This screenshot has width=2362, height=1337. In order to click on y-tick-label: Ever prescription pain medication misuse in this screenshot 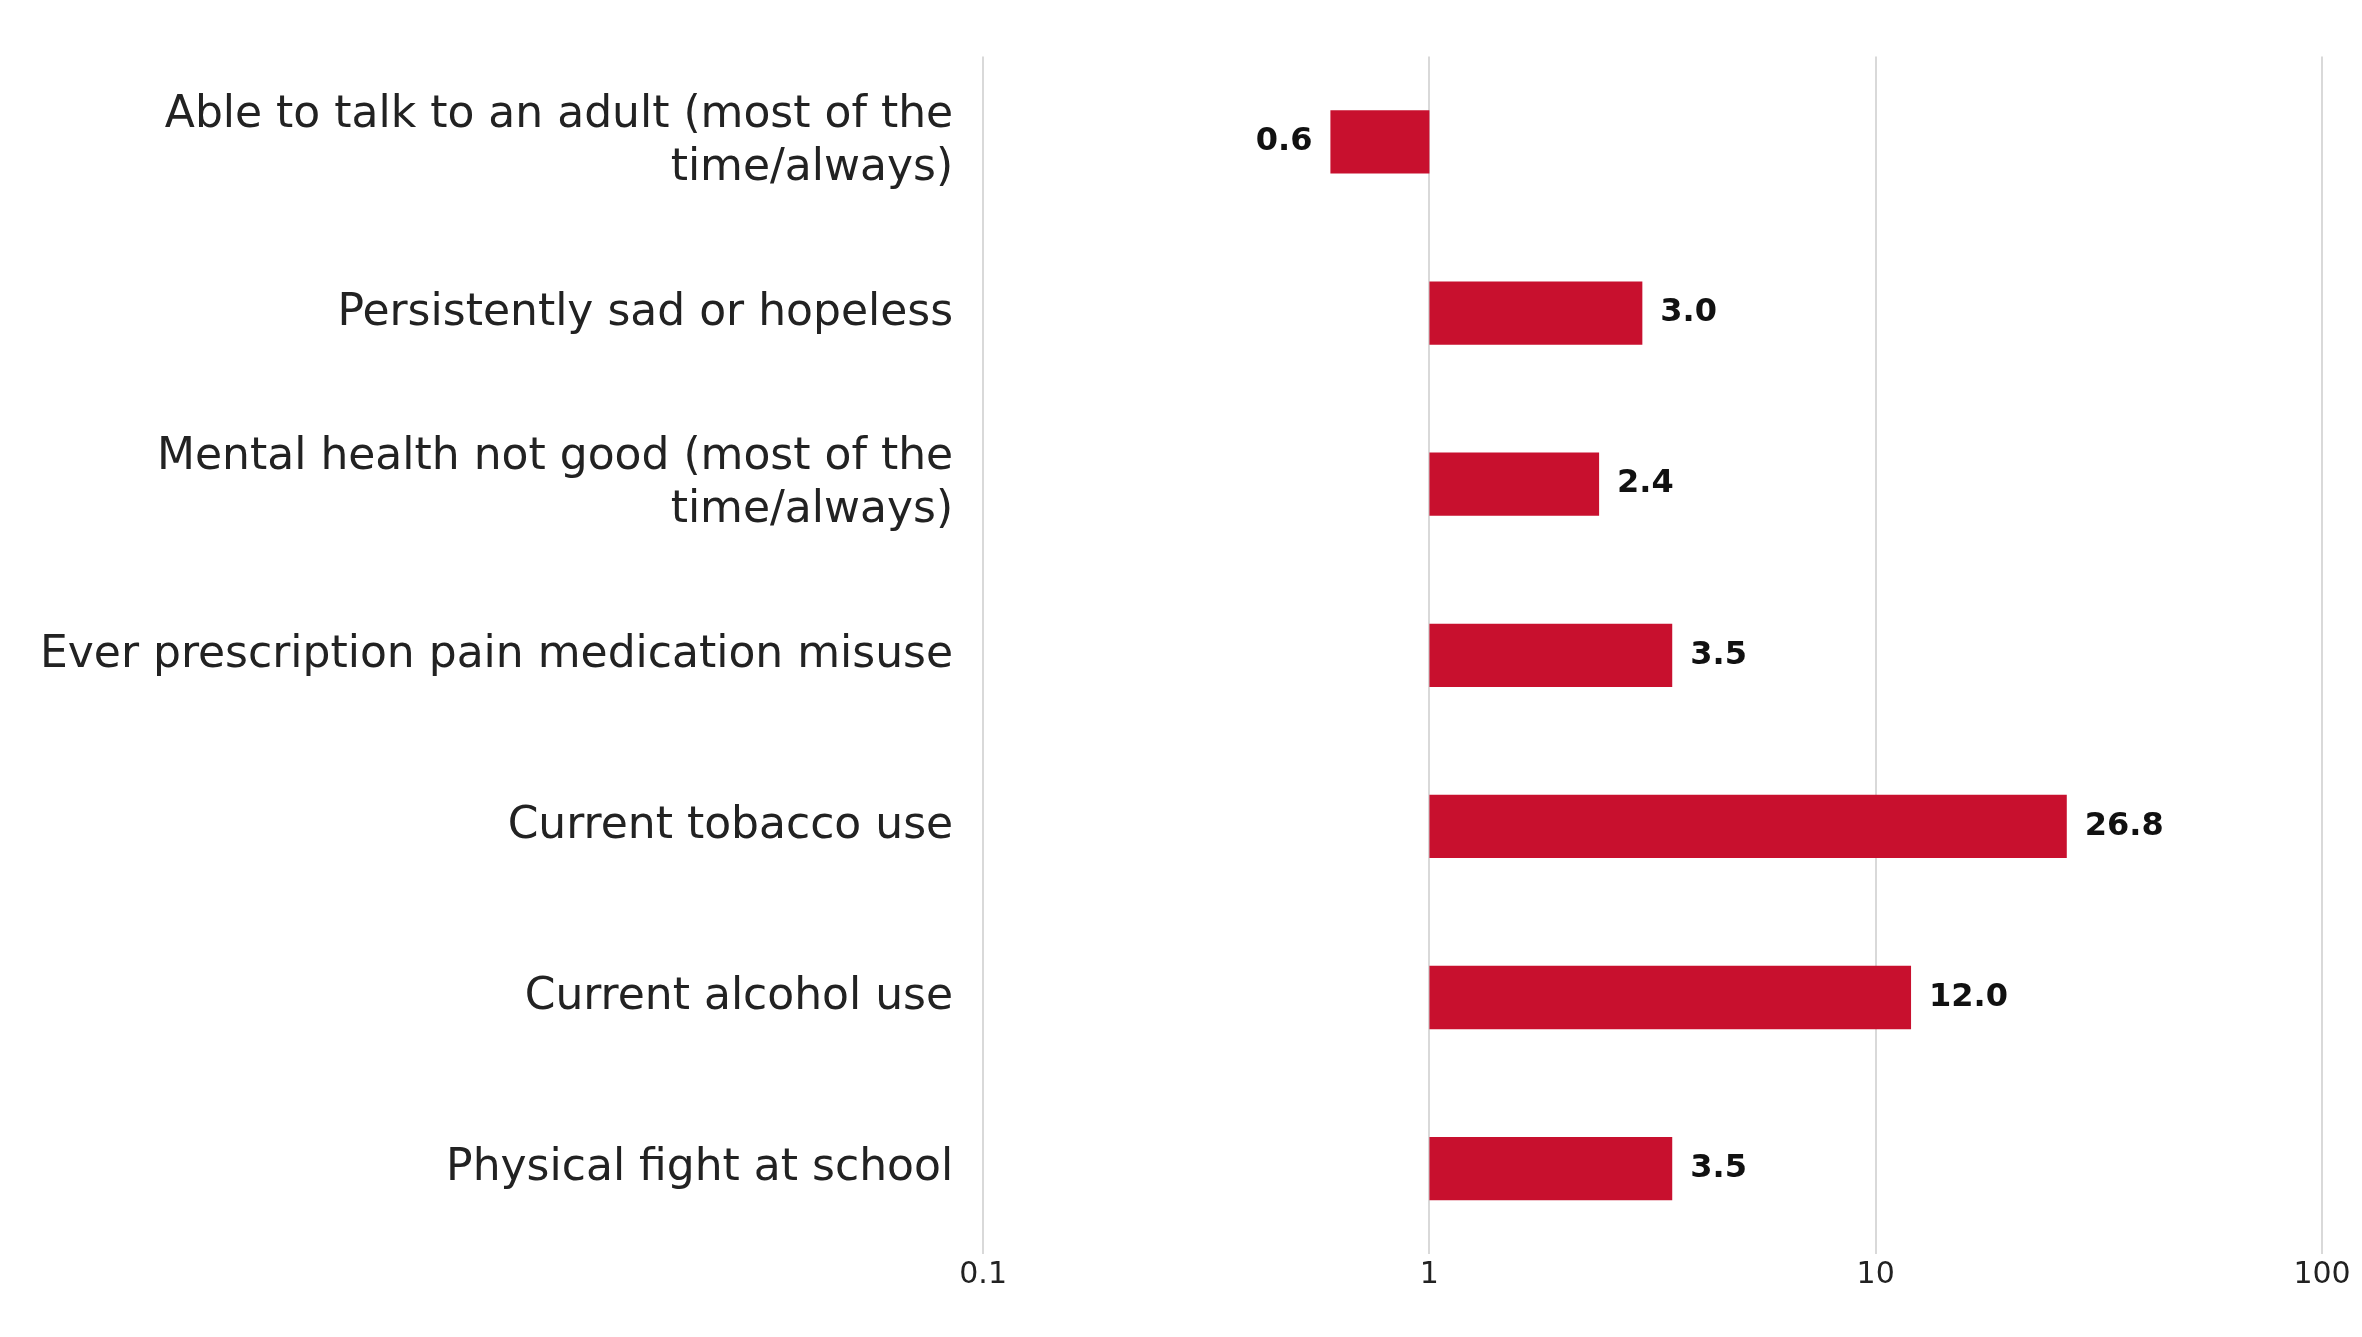, I will do `click(496, 651)`.